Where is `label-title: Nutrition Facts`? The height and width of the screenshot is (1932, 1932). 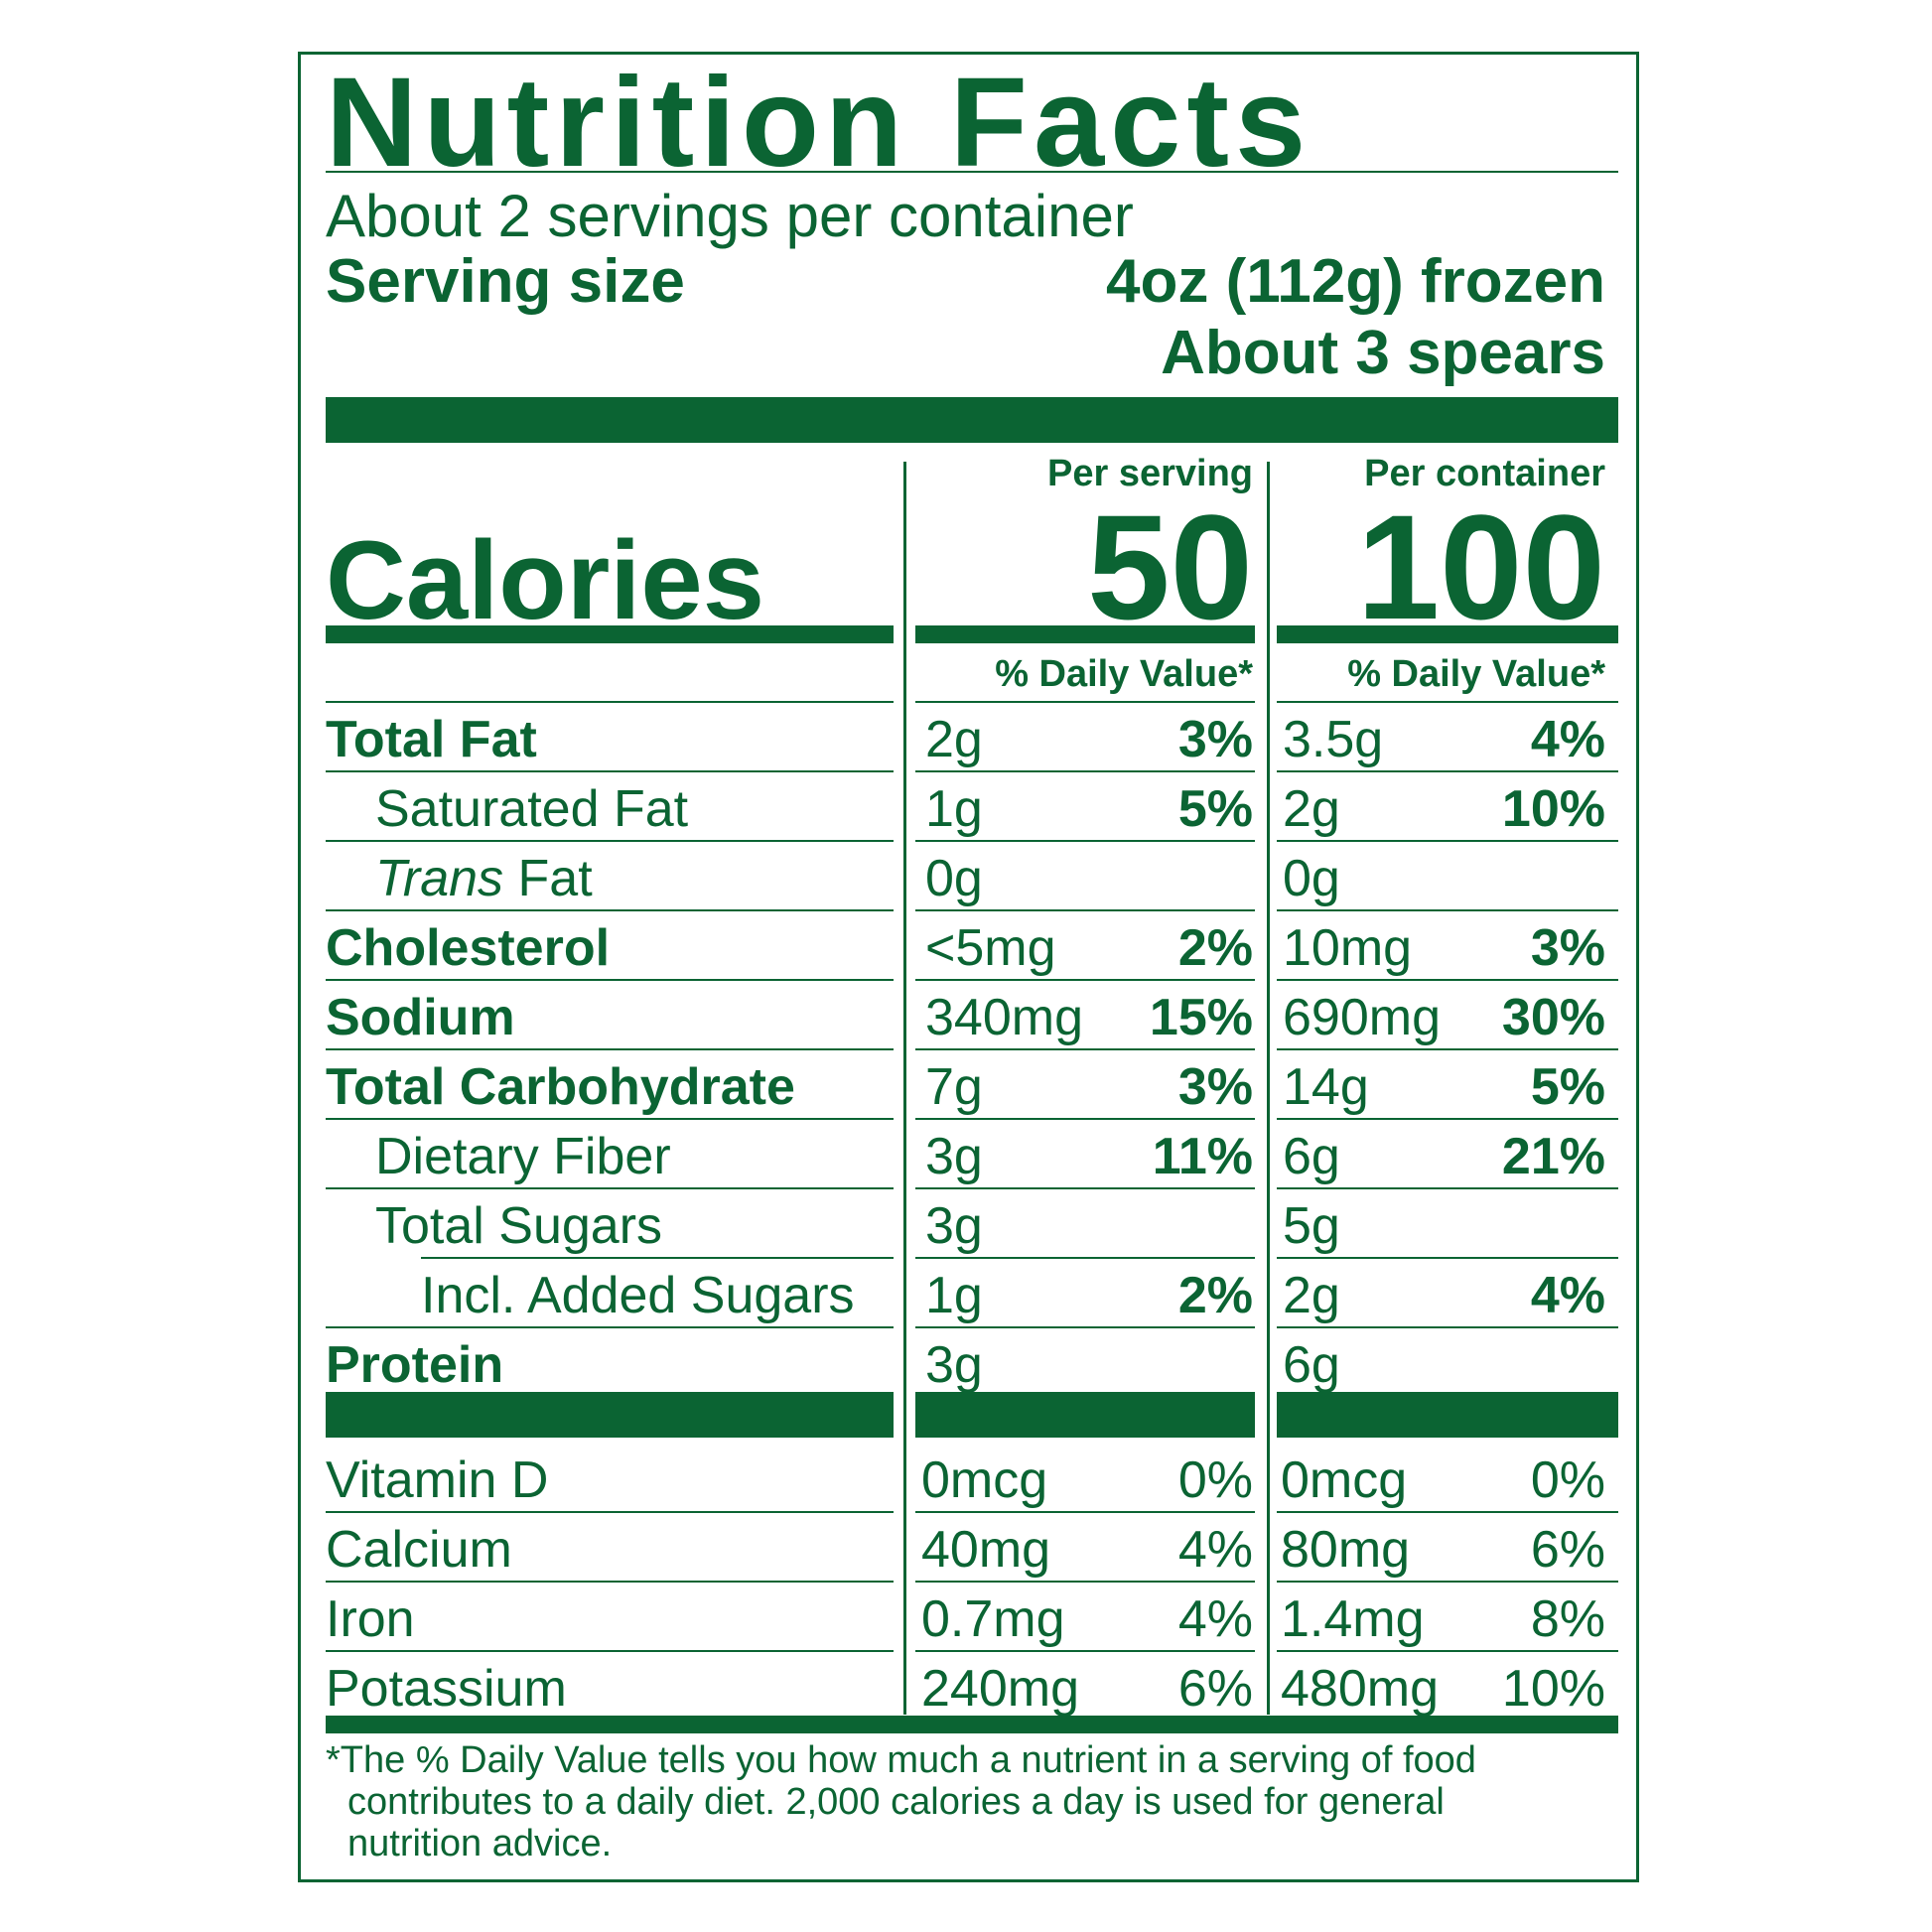 label-title: Nutrition Facts is located at coordinates (819, 123).